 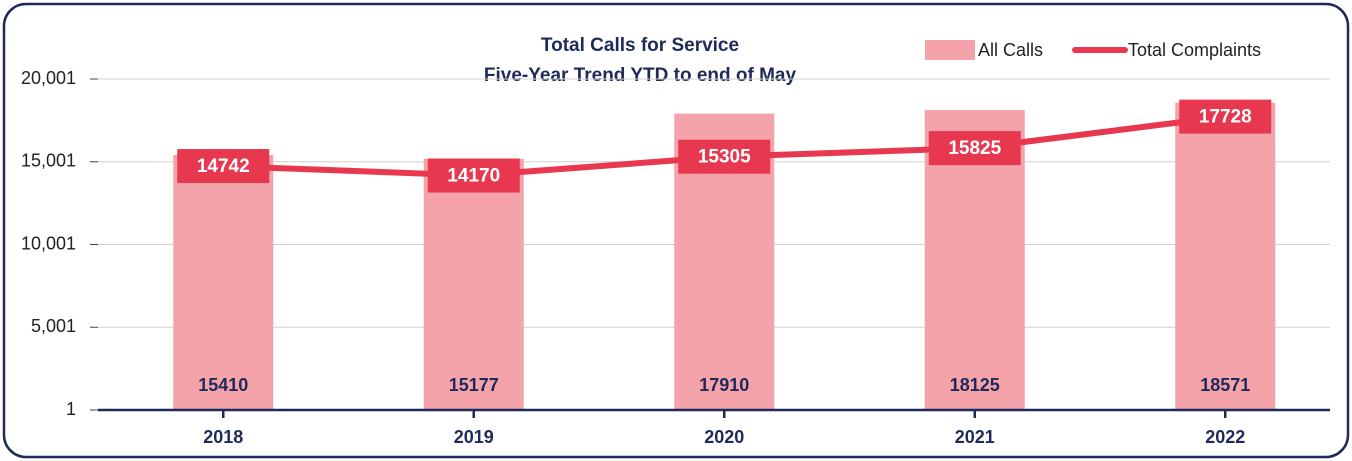 What do you see at coordinates (53, 326) in the screenshot?
I see `y-tick-label: 5,001` at bounding box center [53, 326].